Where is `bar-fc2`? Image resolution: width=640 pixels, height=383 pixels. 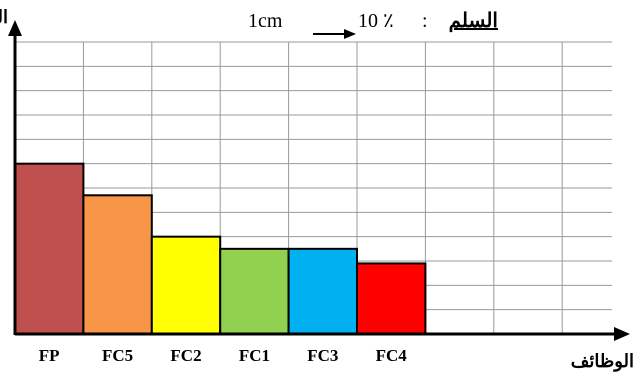
bar-fc2 is located at coordinates (186, 285).